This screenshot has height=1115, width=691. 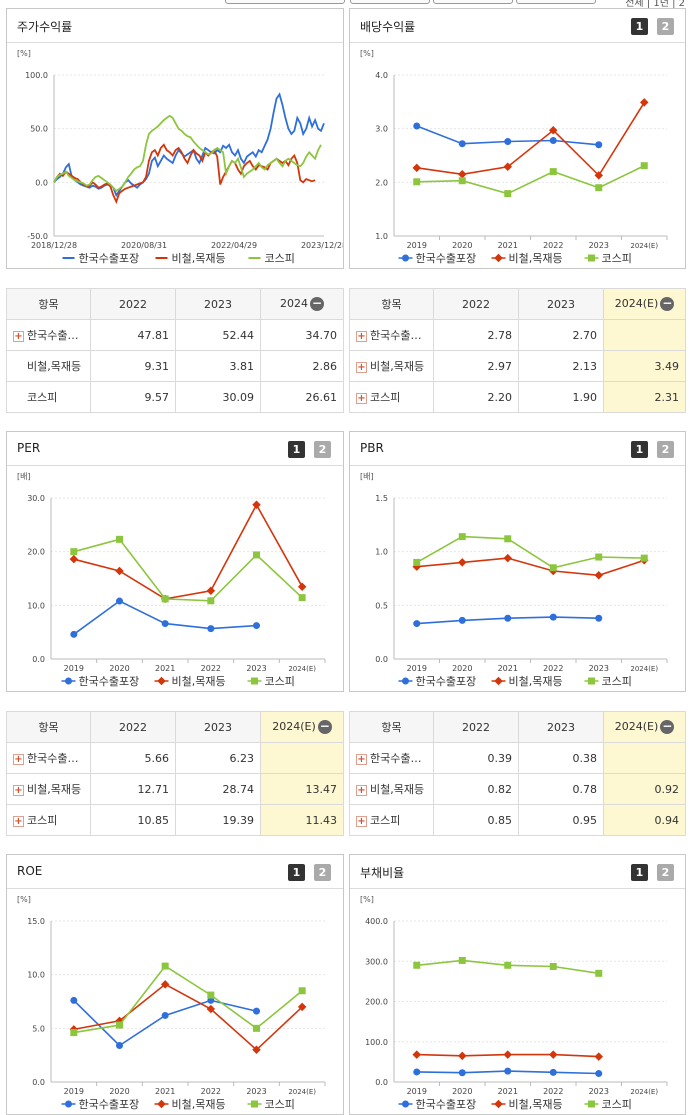 What do you see at coordinates (388, 27) in the screenshot?
I see `panel-title: 배당수익률` at bounding box center [388, 27].